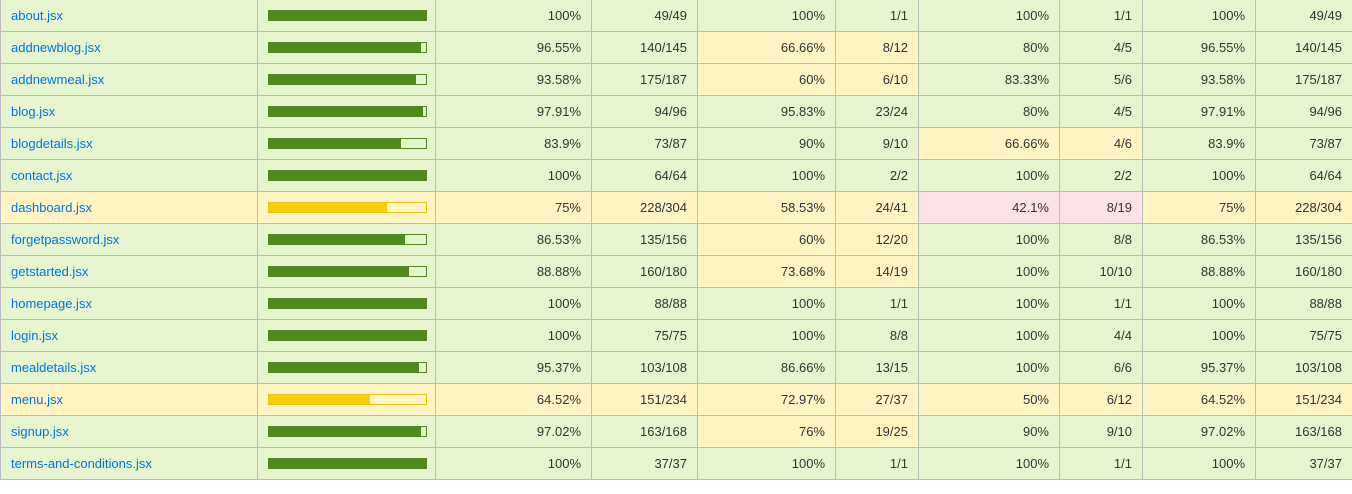 The width and height of the screenshot is (1352, 494). Describe the element at coordinates (58, 79) in the screenshot. I see `file-link: addnewmeal.jsx` at that location.